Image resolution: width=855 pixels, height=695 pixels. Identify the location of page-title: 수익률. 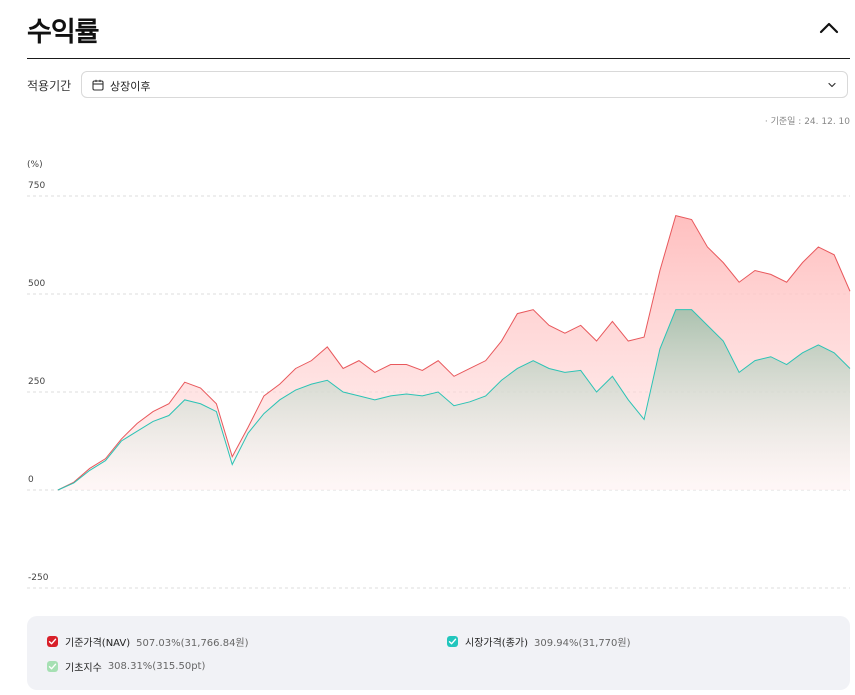
(63, 32).